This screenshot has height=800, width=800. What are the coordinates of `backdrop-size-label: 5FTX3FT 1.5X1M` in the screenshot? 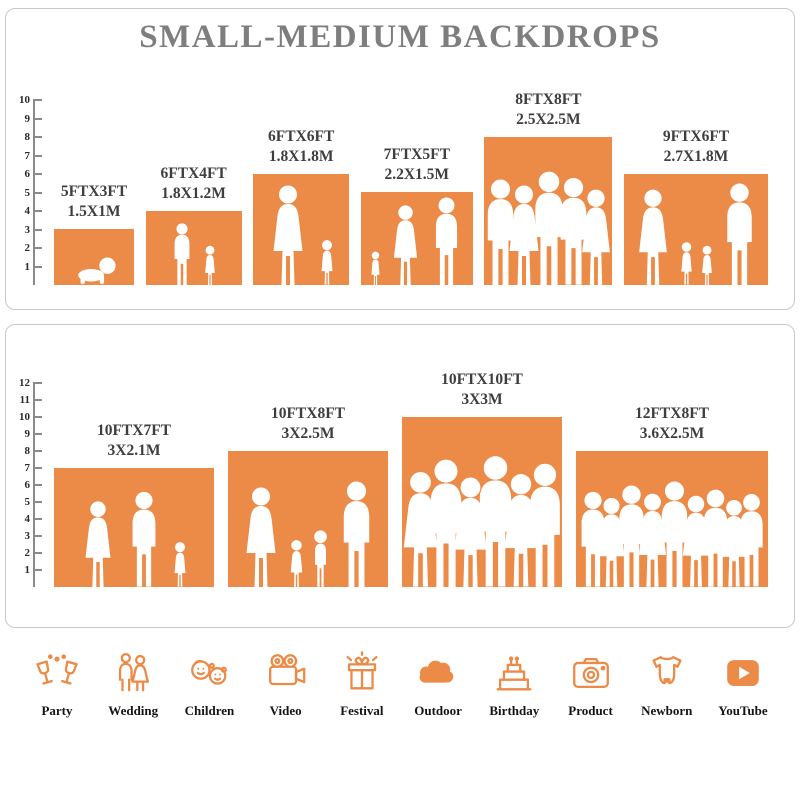 It's located at (94, 202).